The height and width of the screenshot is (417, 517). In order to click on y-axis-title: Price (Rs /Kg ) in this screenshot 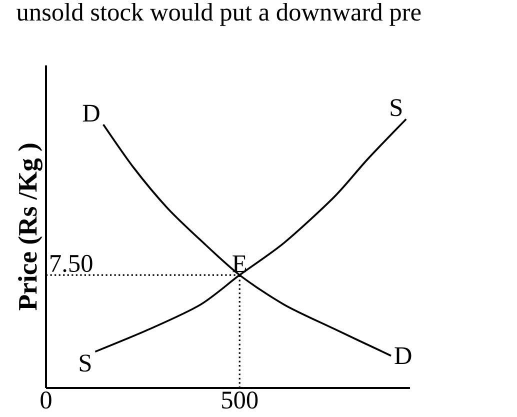, I will do `click(30, 227)`.